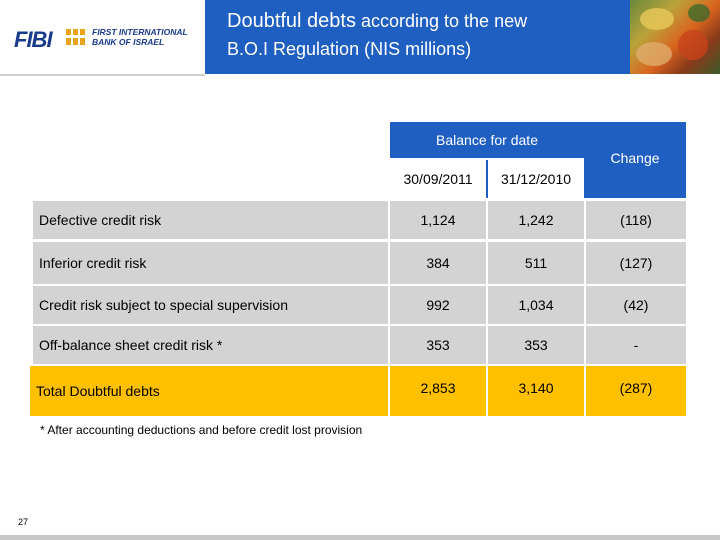  I want to click on row-value-2011: 353, so click(438, 345).